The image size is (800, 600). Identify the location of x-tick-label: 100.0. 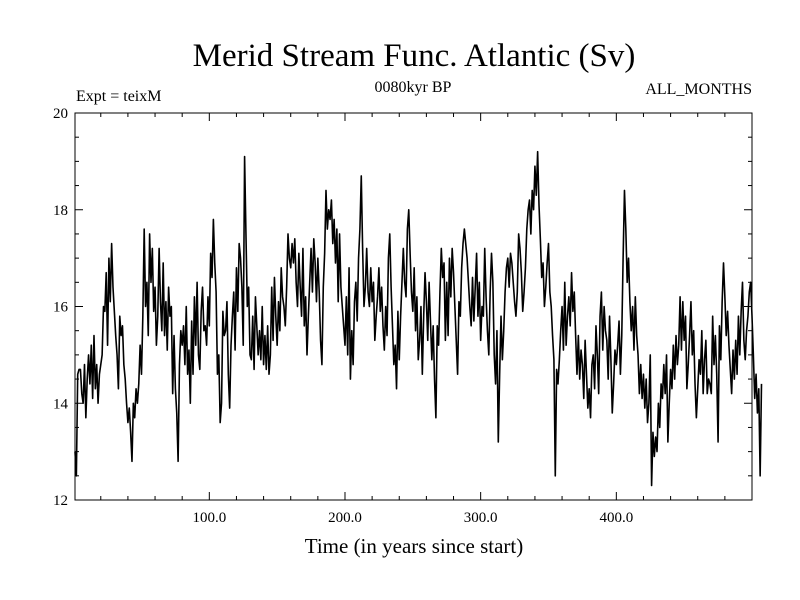
(209, 518).